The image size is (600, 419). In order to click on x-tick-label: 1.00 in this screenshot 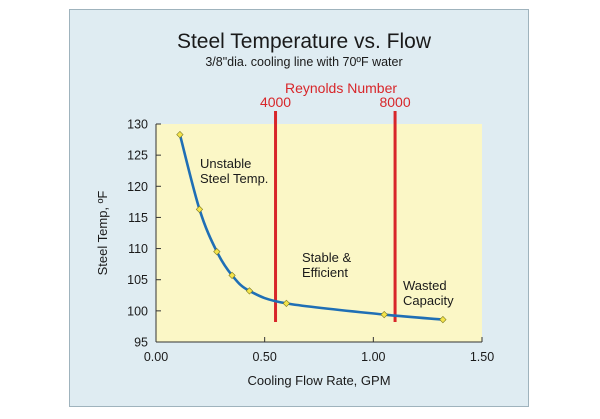, I will do `click(373, 357)`.